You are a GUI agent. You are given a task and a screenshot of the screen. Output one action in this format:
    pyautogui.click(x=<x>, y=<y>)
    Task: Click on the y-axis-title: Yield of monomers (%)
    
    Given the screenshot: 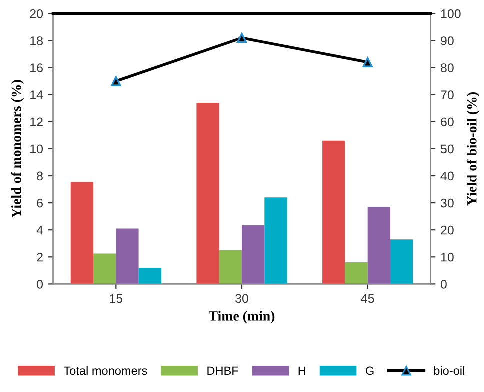 What is the action you would take?
    pyautogui.click(x=17, y=149)
    